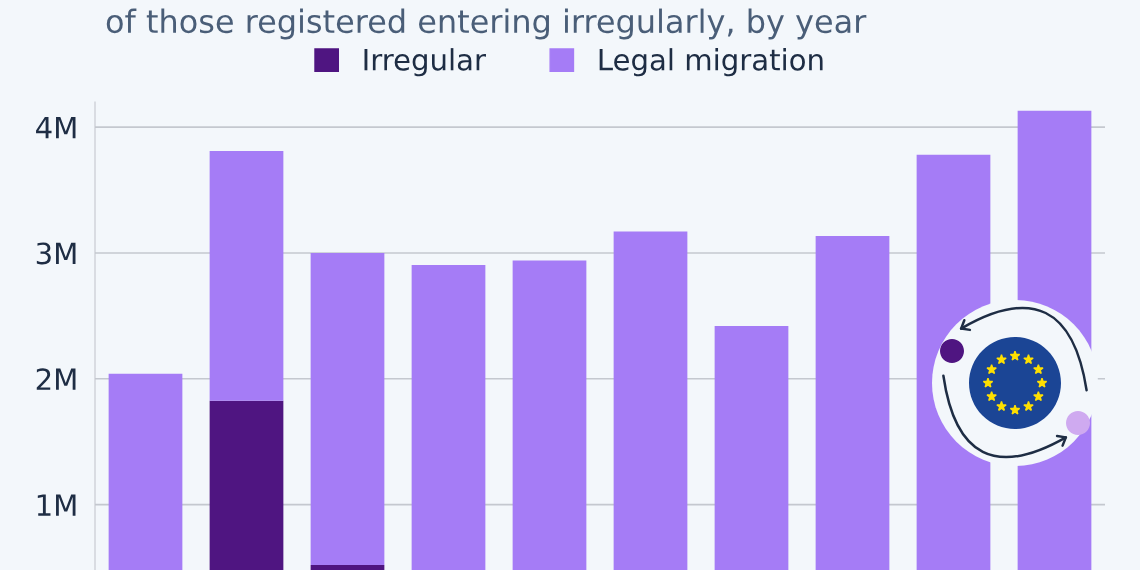  Describe the element at coordinates (56, 253) in the screenshot. I see `y-tick-label: 3M` at that location.